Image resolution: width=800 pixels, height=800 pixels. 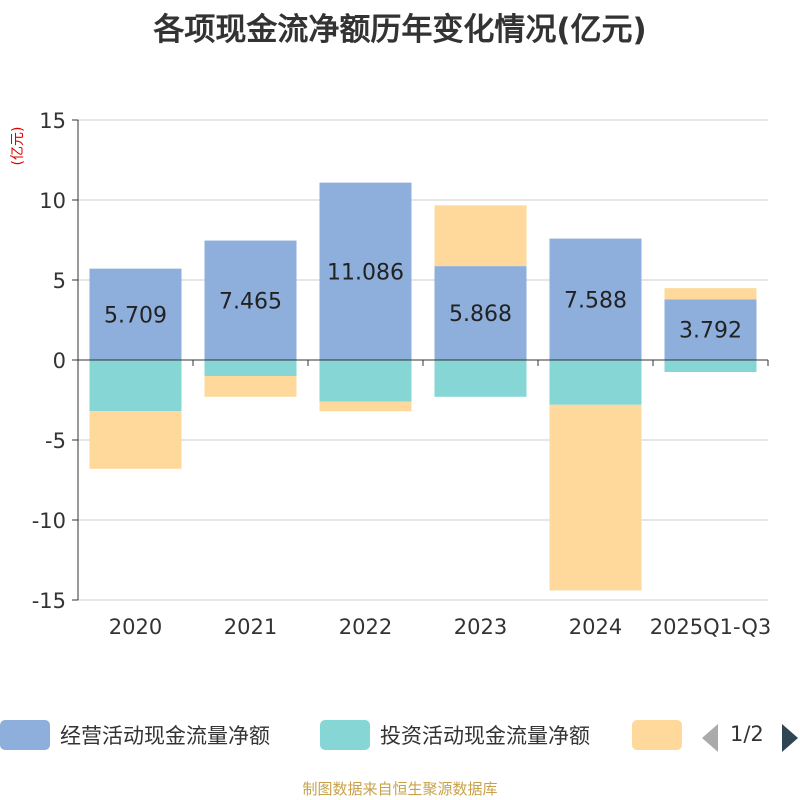 I want to click on y-tick-label: 5, so click(x=59, y=281).